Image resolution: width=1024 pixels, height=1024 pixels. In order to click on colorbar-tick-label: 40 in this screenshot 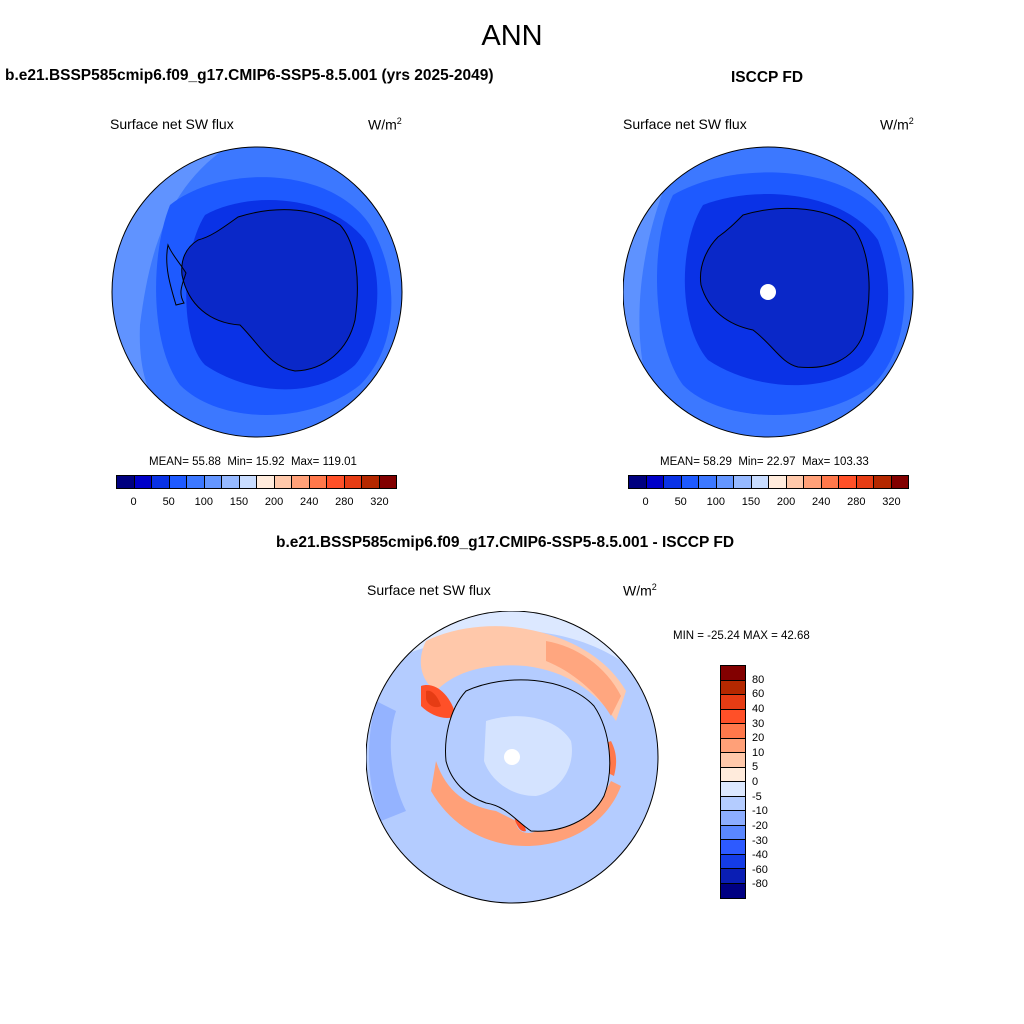, I will do `click(758, 708)`.